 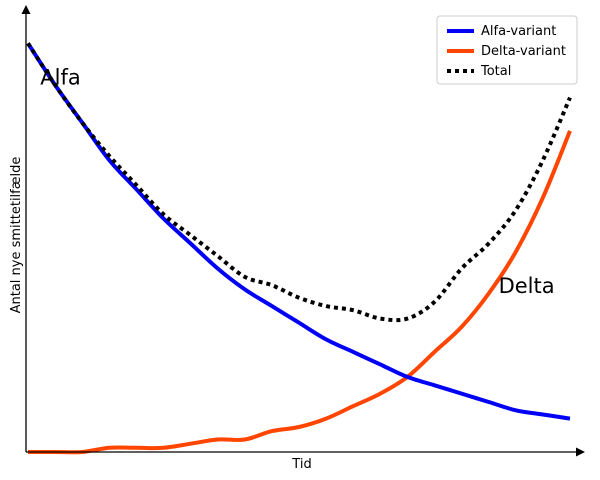 What do you see at coordinates (580, 452) in the screenshot?
I see `x-axis-arrow-icon` at bounding box center [580, 452].